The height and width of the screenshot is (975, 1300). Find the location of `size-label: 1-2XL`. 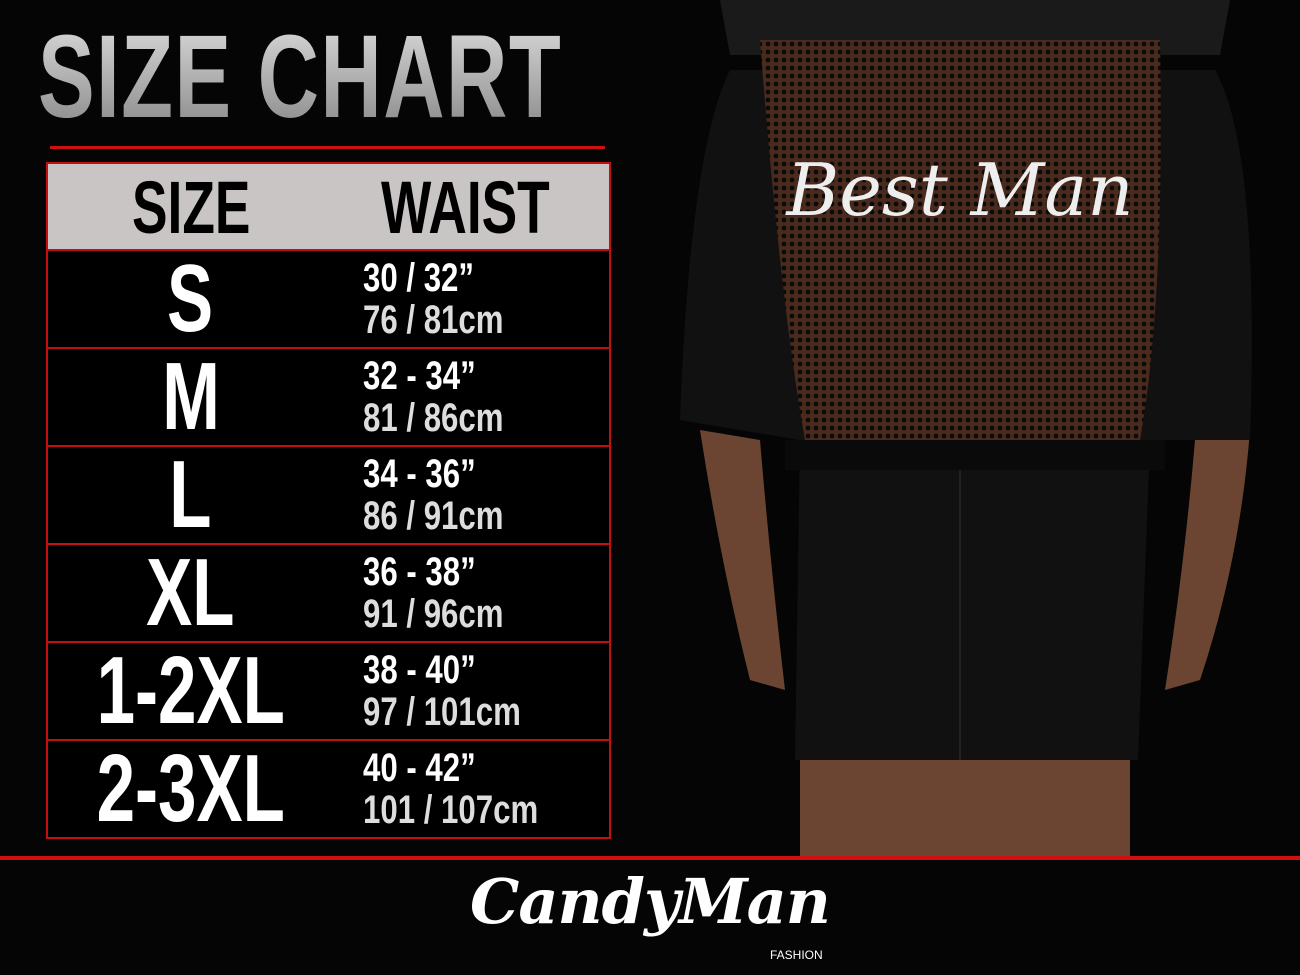

size-label: 1-2XL is located at coordinates (190, 691).